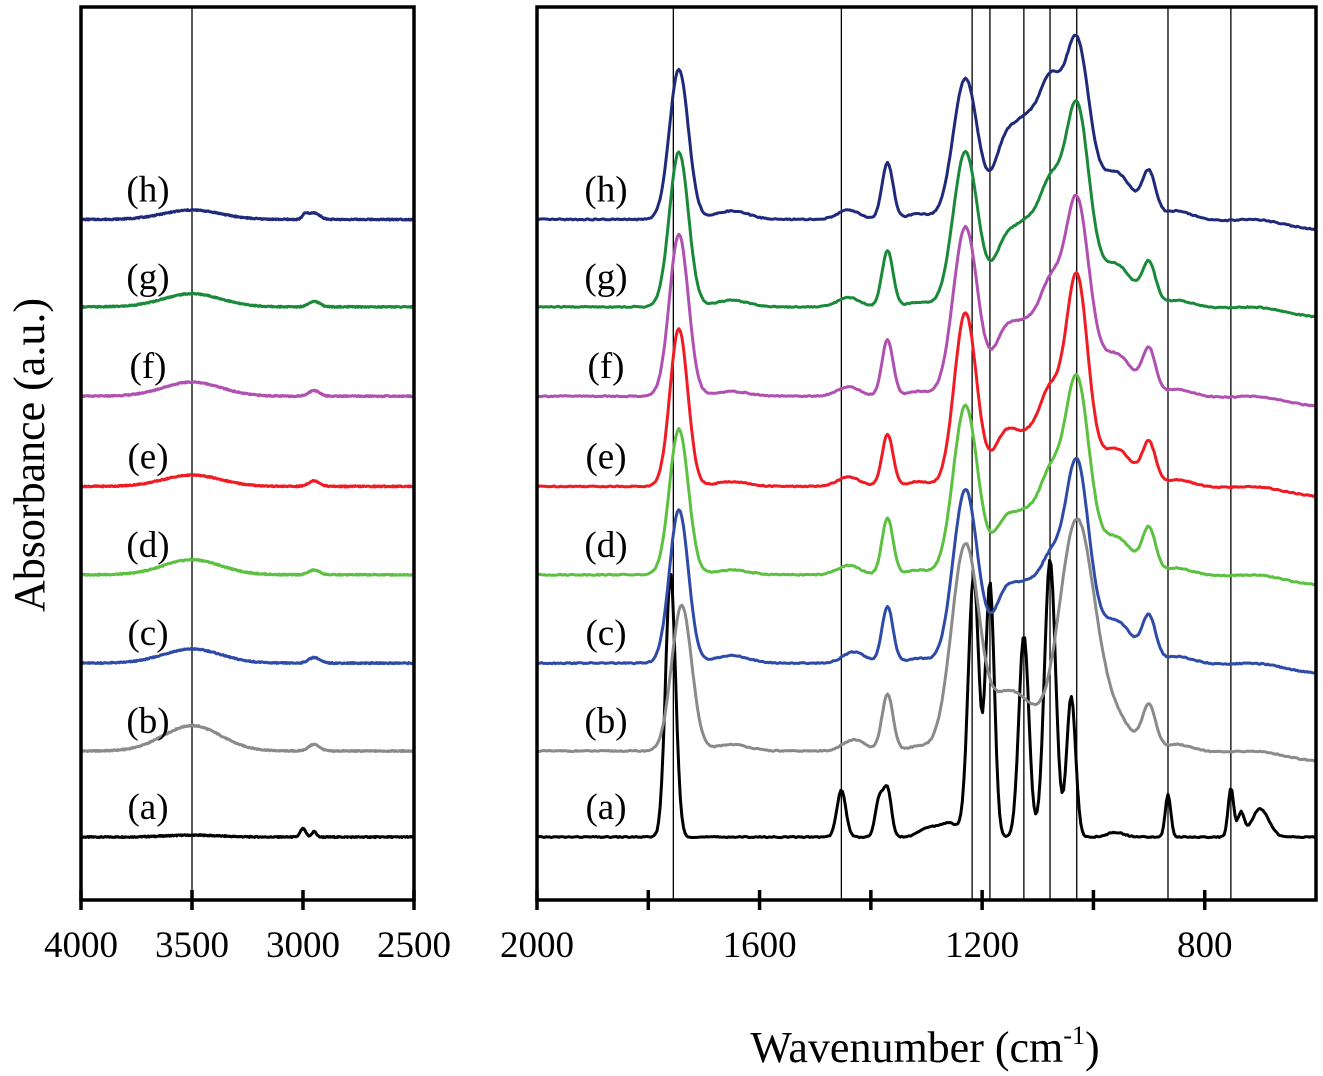  I want to click on x-tick-label: 2000, so click(537, 945).